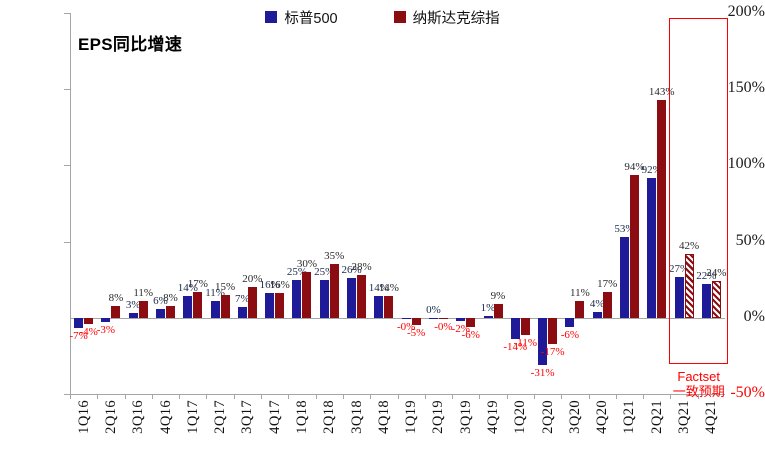  I want to click on bar-value-sp-3Q21: 27%, so click(679, 268).